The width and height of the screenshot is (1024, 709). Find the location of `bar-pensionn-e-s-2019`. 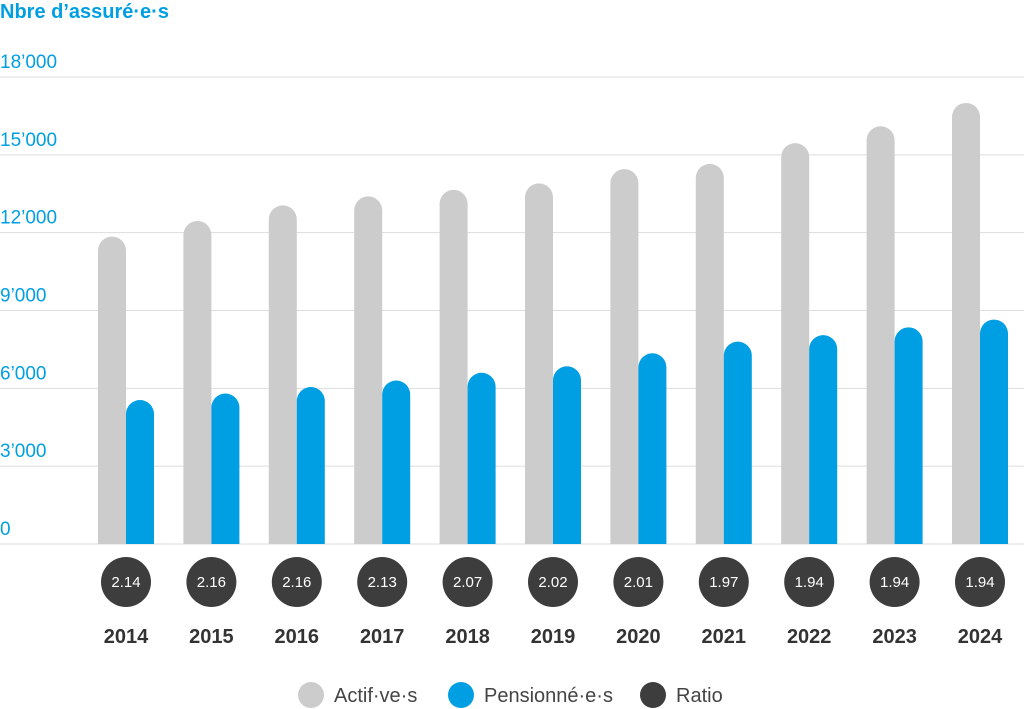

bar-pensionn-e-s-2019 is located at coordinates (567, 455).